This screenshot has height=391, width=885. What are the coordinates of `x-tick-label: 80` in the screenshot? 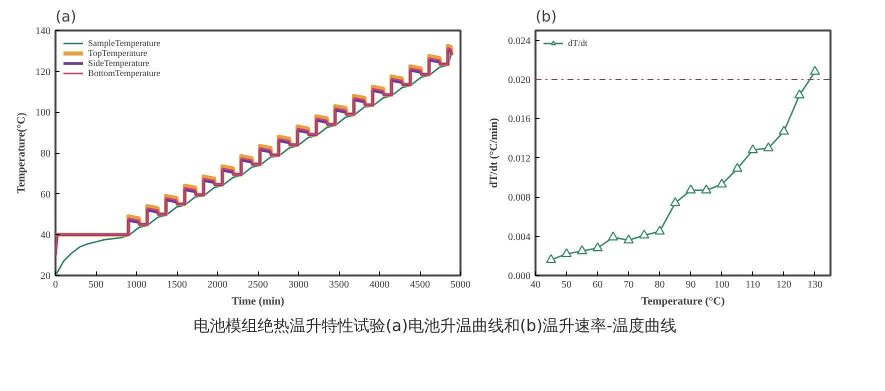 It's located at (659, 285).